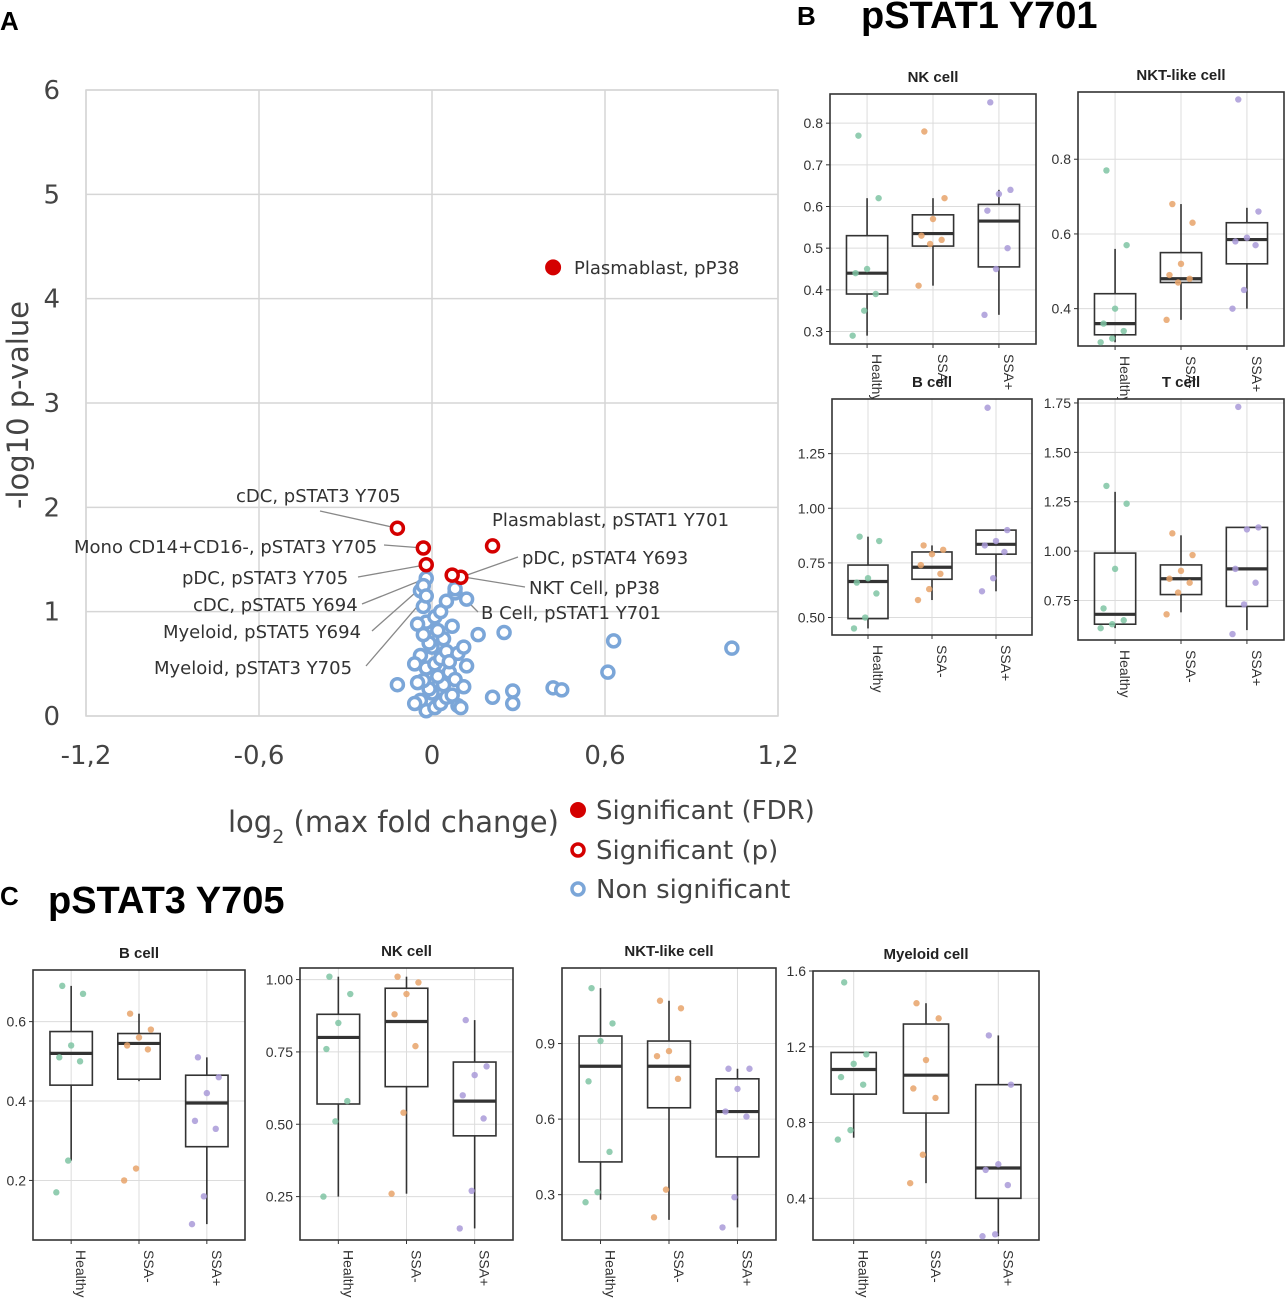 The image size is (1286, 1310). Describe the element at coordinates (51, 404) in the screenshot. I see `volcano-y-tick-label: 3` at that location.